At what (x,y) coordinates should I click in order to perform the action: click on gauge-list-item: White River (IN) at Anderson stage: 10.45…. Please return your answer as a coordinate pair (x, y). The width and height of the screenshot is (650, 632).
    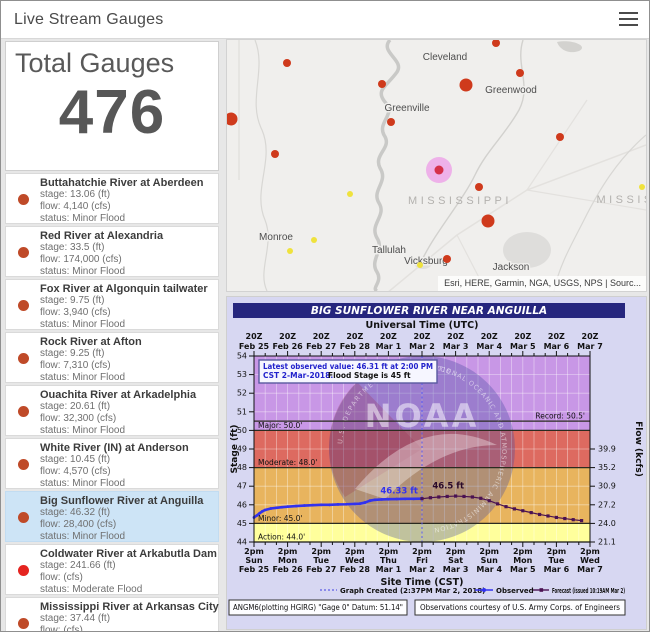
    Looking at the image, I should click on (112, 463).